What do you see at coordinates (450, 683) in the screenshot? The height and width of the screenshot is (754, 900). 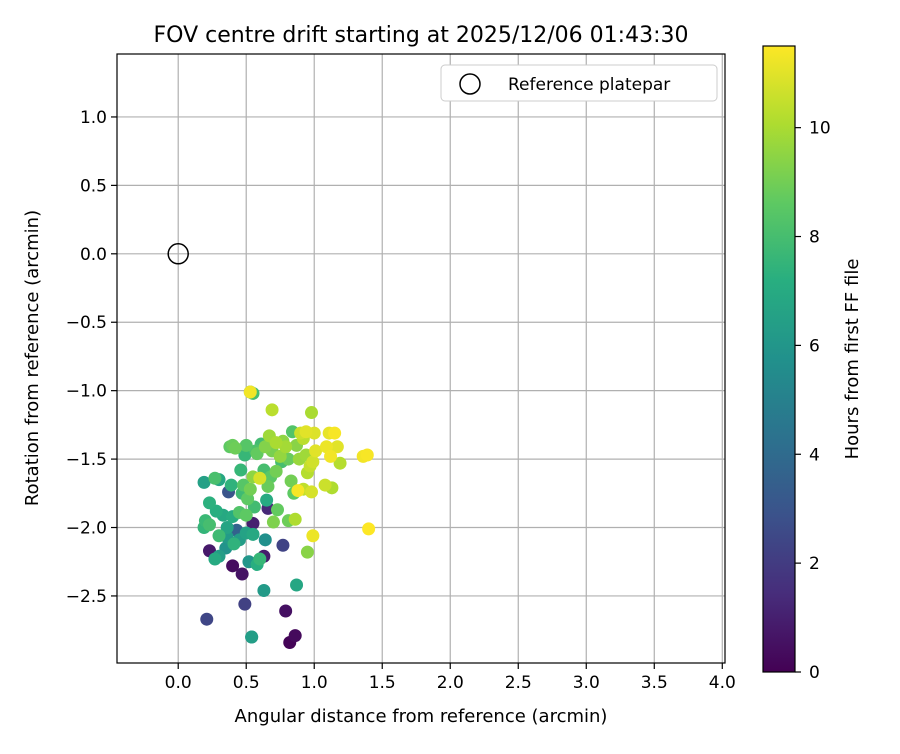 I see `x-tick-label: 2.0` at bounding box center [450, 683].